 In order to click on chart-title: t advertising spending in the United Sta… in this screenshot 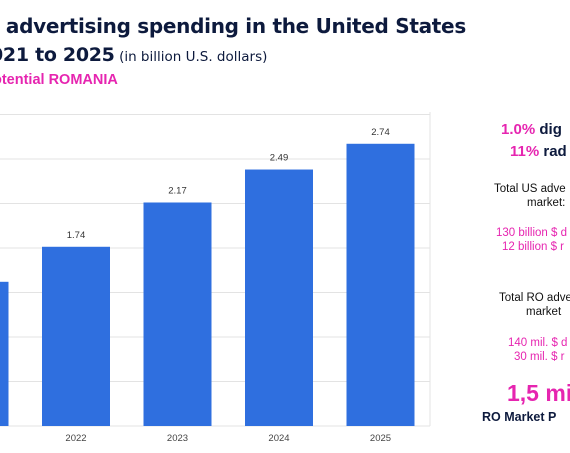, I will do `click(233, 26)`.